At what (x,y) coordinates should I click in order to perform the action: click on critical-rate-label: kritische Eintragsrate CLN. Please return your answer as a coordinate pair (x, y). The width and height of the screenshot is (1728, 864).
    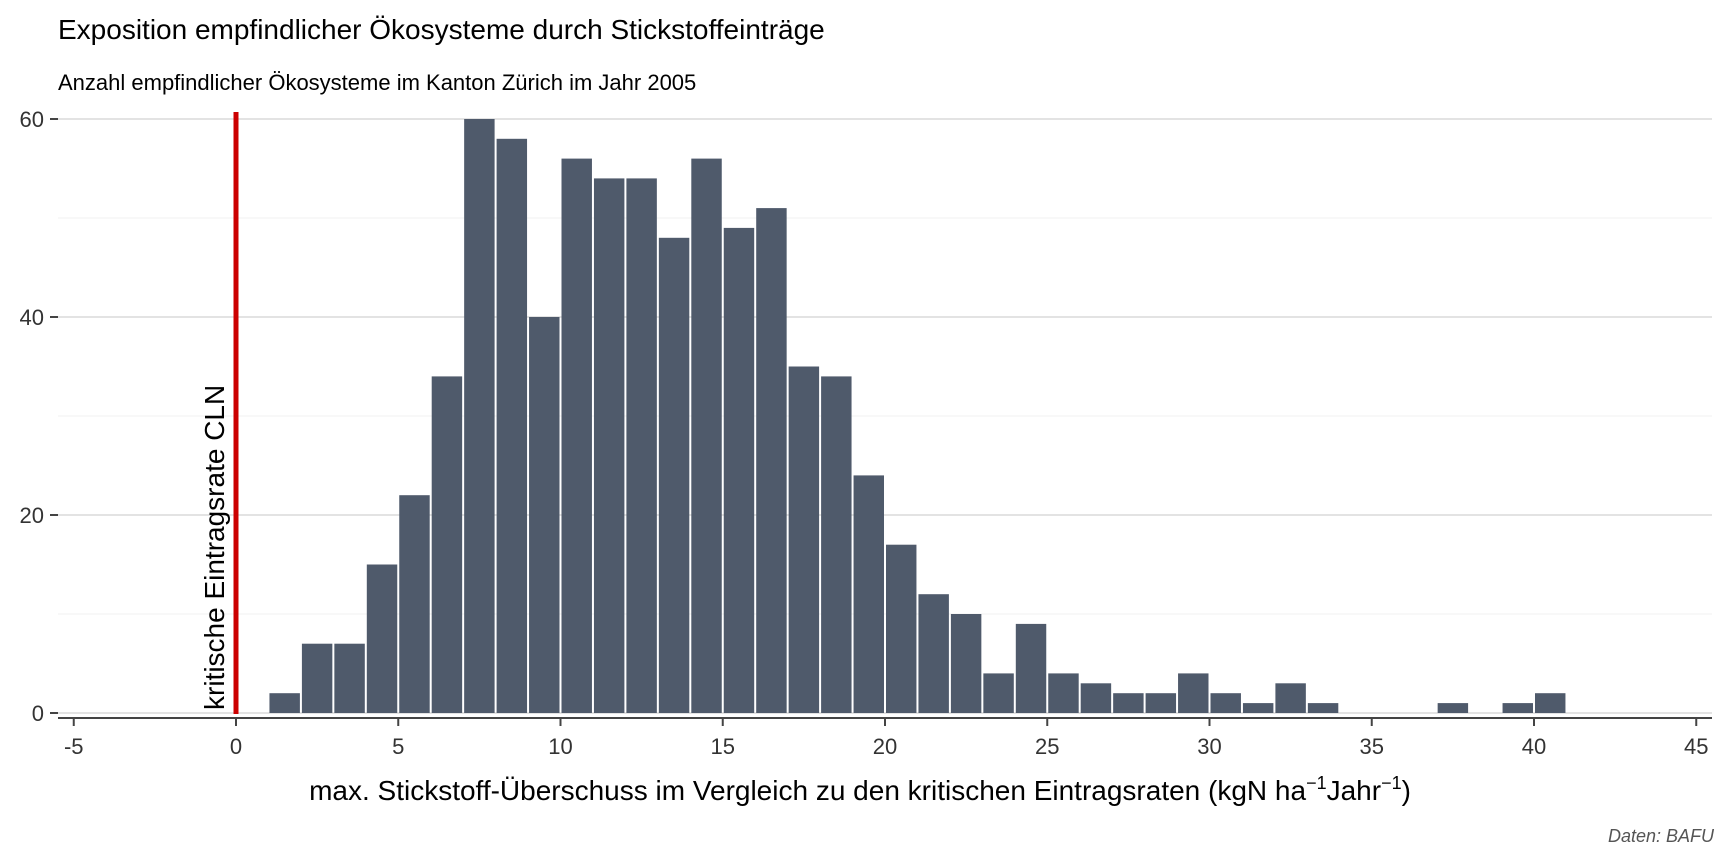
    Looking at the image, I should click on (214, 547).